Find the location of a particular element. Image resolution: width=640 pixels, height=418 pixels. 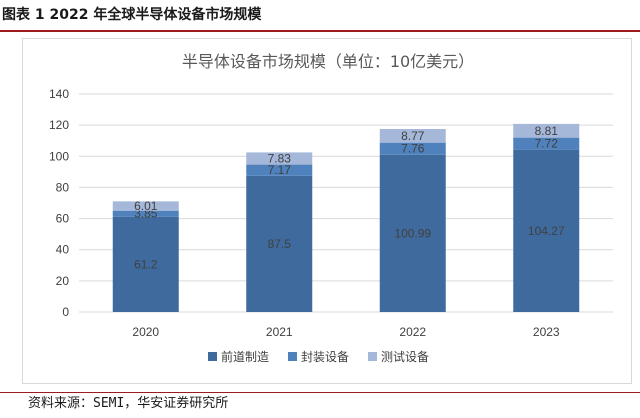

legend-label: 封装设备 is located at coordinates (325, 357).